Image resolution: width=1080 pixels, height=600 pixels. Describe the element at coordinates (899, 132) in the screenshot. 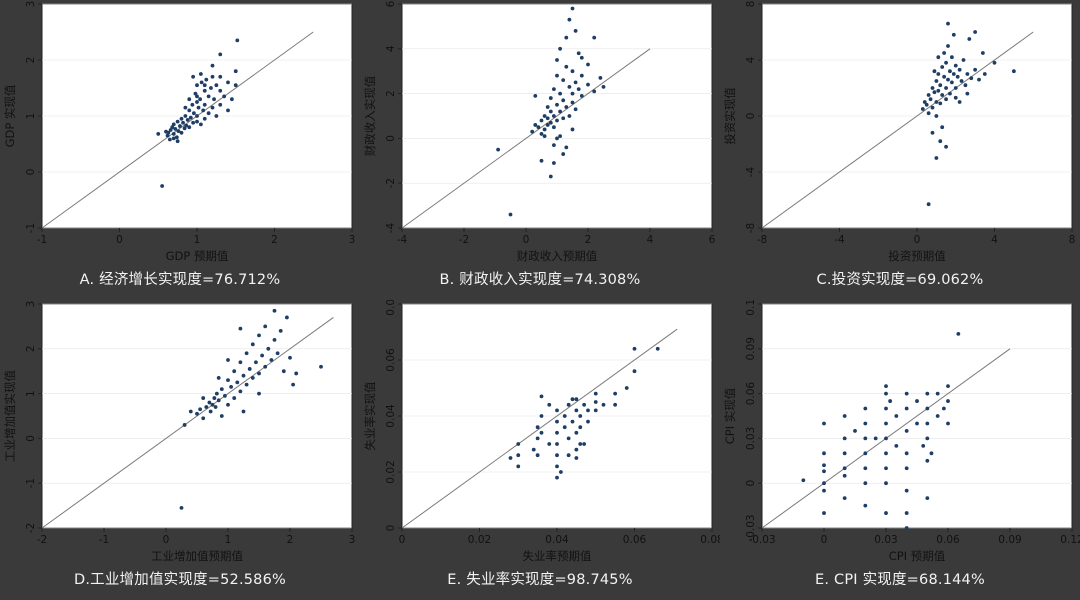

I see `scatter-plot-investment: -8 -4 0 4 8 -8 -4 0 4 8 投资预期值 投资实现值` at that location.